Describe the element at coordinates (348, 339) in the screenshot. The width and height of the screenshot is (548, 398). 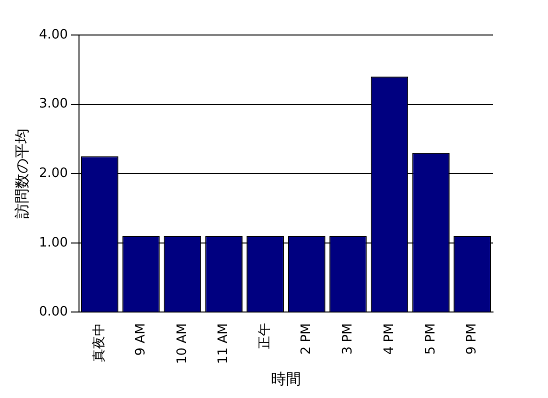
I see `x-tick-label: 3 PM` at that location.